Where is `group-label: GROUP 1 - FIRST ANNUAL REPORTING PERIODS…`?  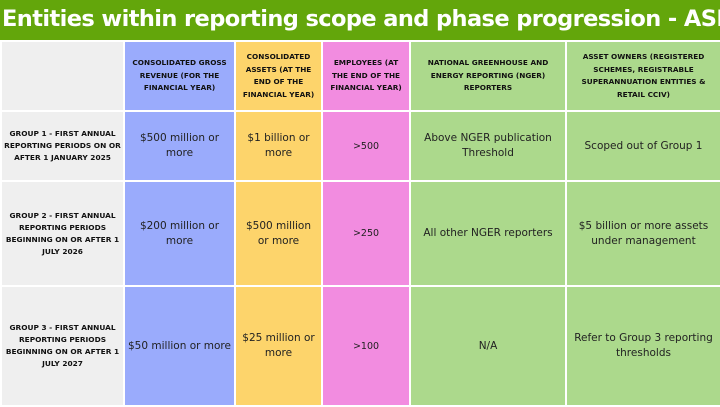
group-label: GROUP 1 - FIRST ANNUAL REPORTING PERIODS… is located at coordinates (62, 146).